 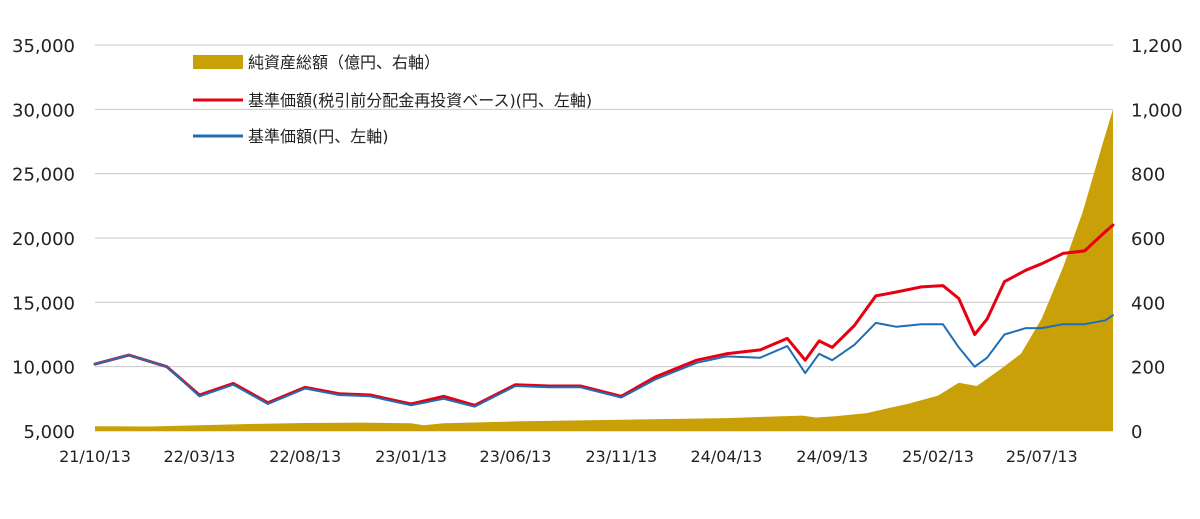 What do you see at coordinates (95, 456) in the screenshot?
I see `x-axis-tick-label: 21/10/13` at bounding box center [95, 456].